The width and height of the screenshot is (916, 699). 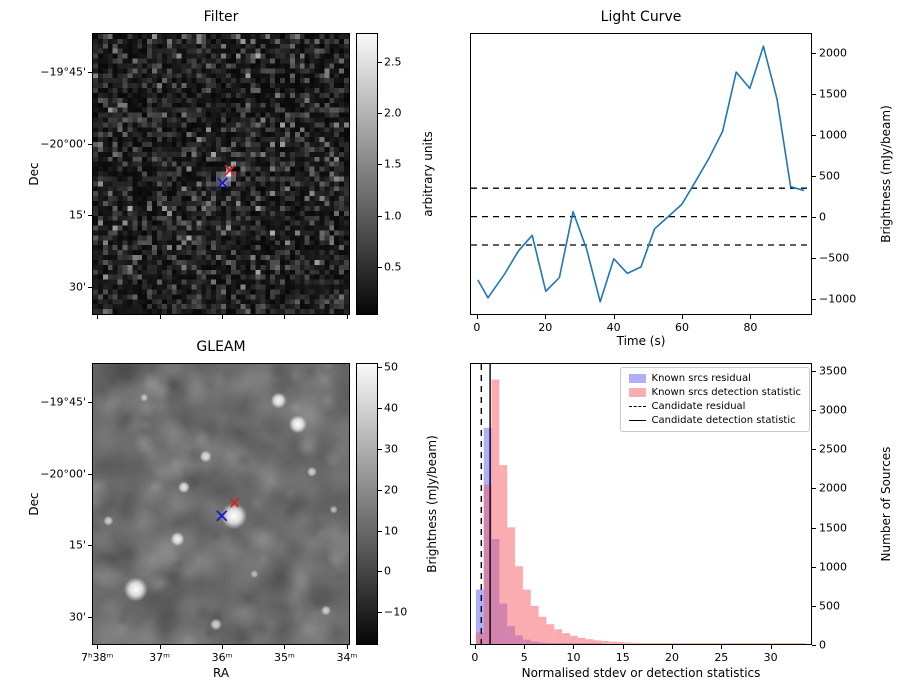 I want to click on histogram-ylabel: Number of Sources, so click(x=886, y=504).